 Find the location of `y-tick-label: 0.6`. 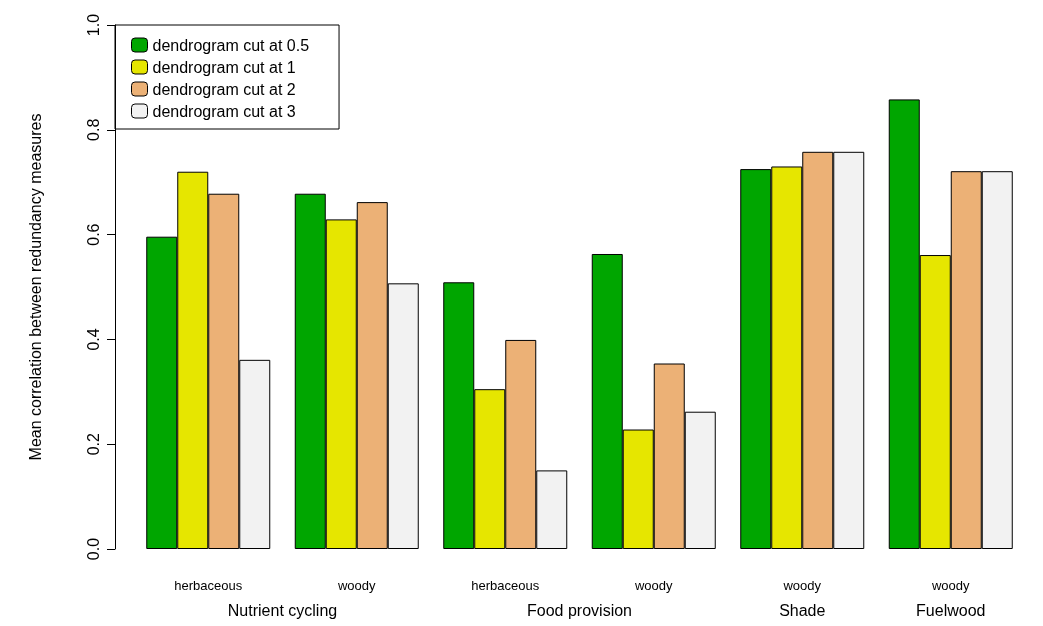

y-tick-label: 0.6 is located at coordinates (93, 234).